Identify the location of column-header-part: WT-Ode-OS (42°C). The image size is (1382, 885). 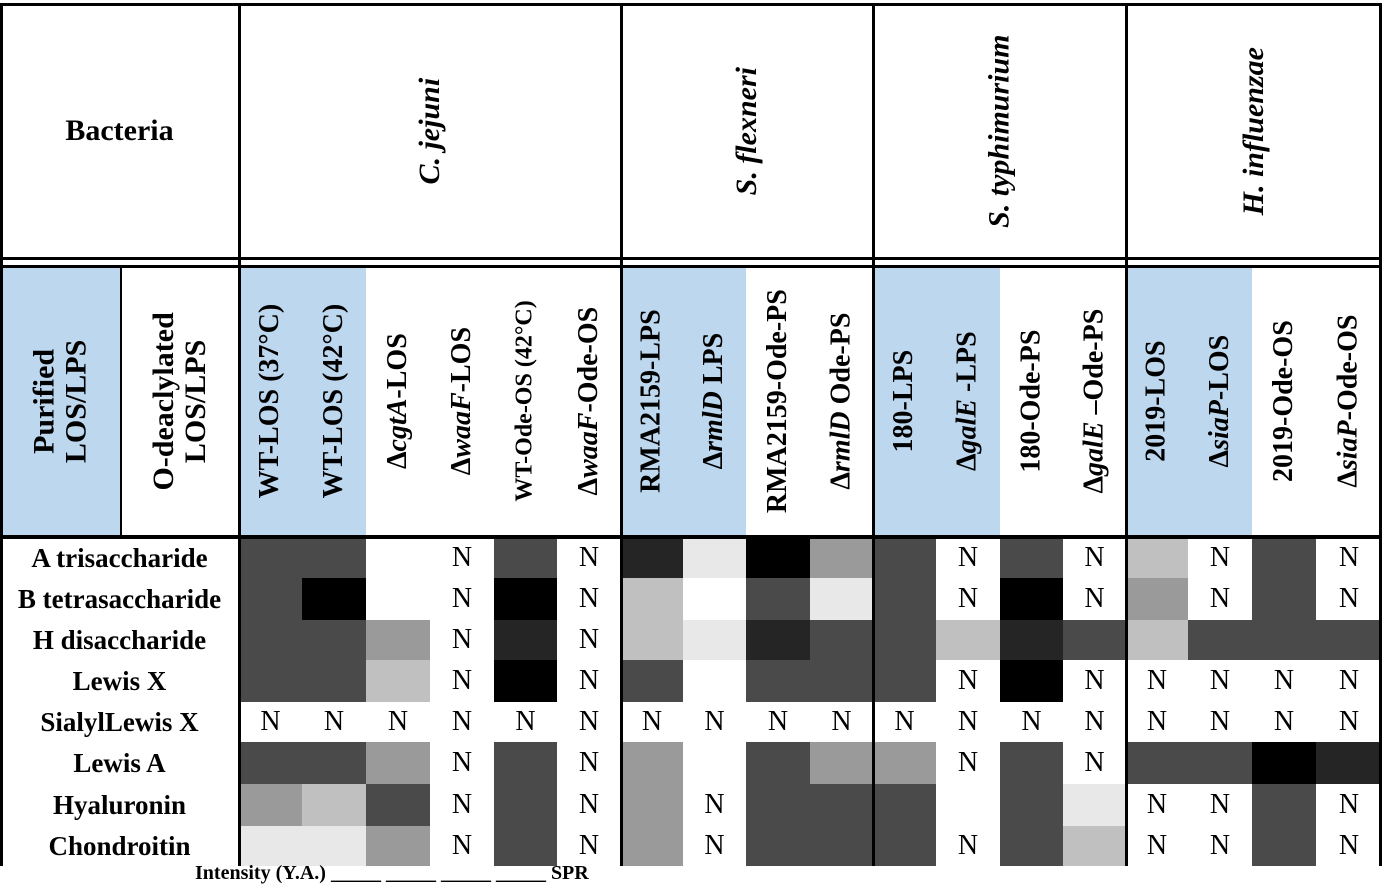
(524, 401).